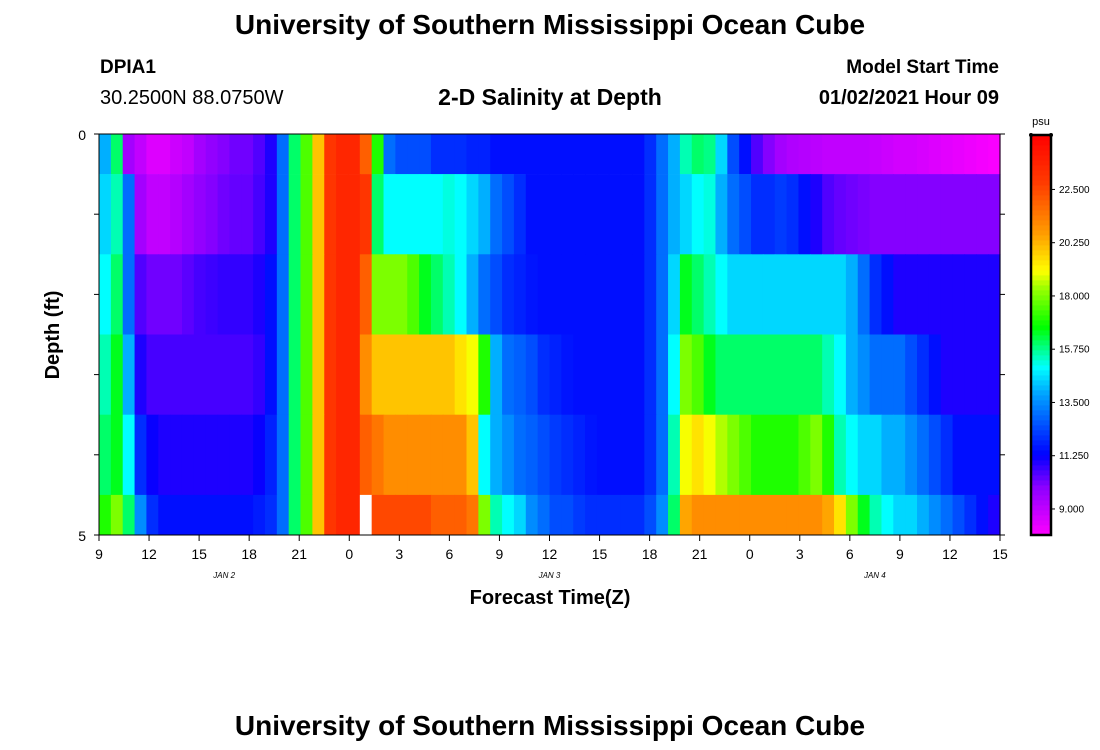 The image size is (1100, 750). I want to click on x-tick-label: 15, so click(1000, 554).